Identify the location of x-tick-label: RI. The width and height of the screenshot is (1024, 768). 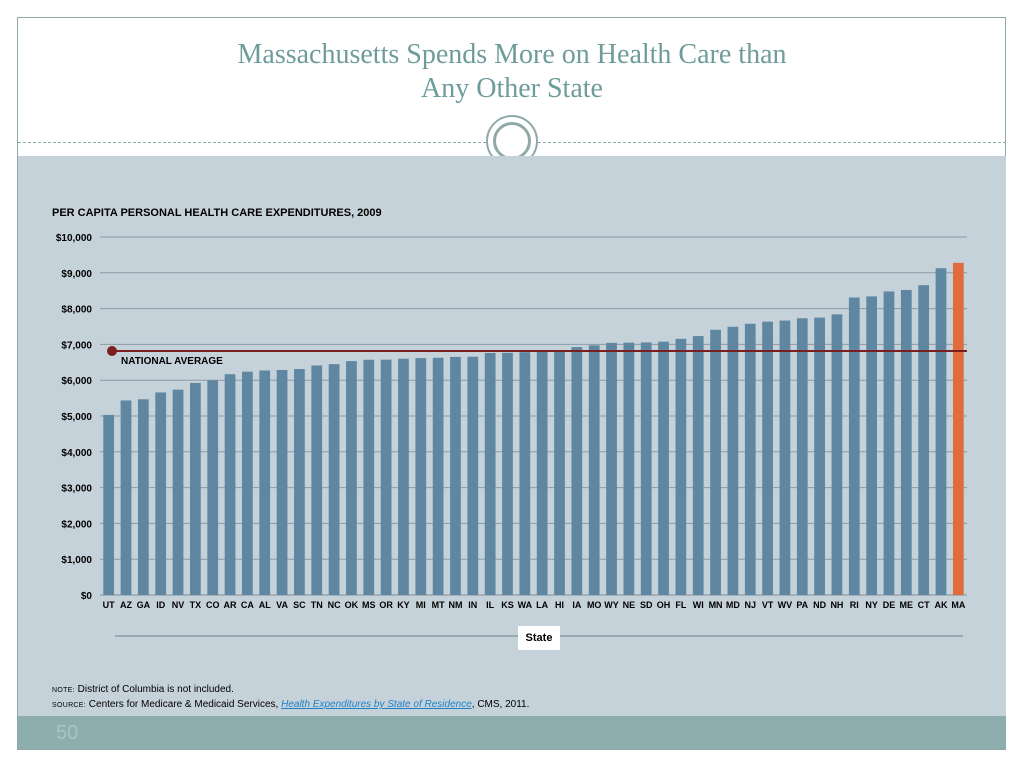
(854, 605).